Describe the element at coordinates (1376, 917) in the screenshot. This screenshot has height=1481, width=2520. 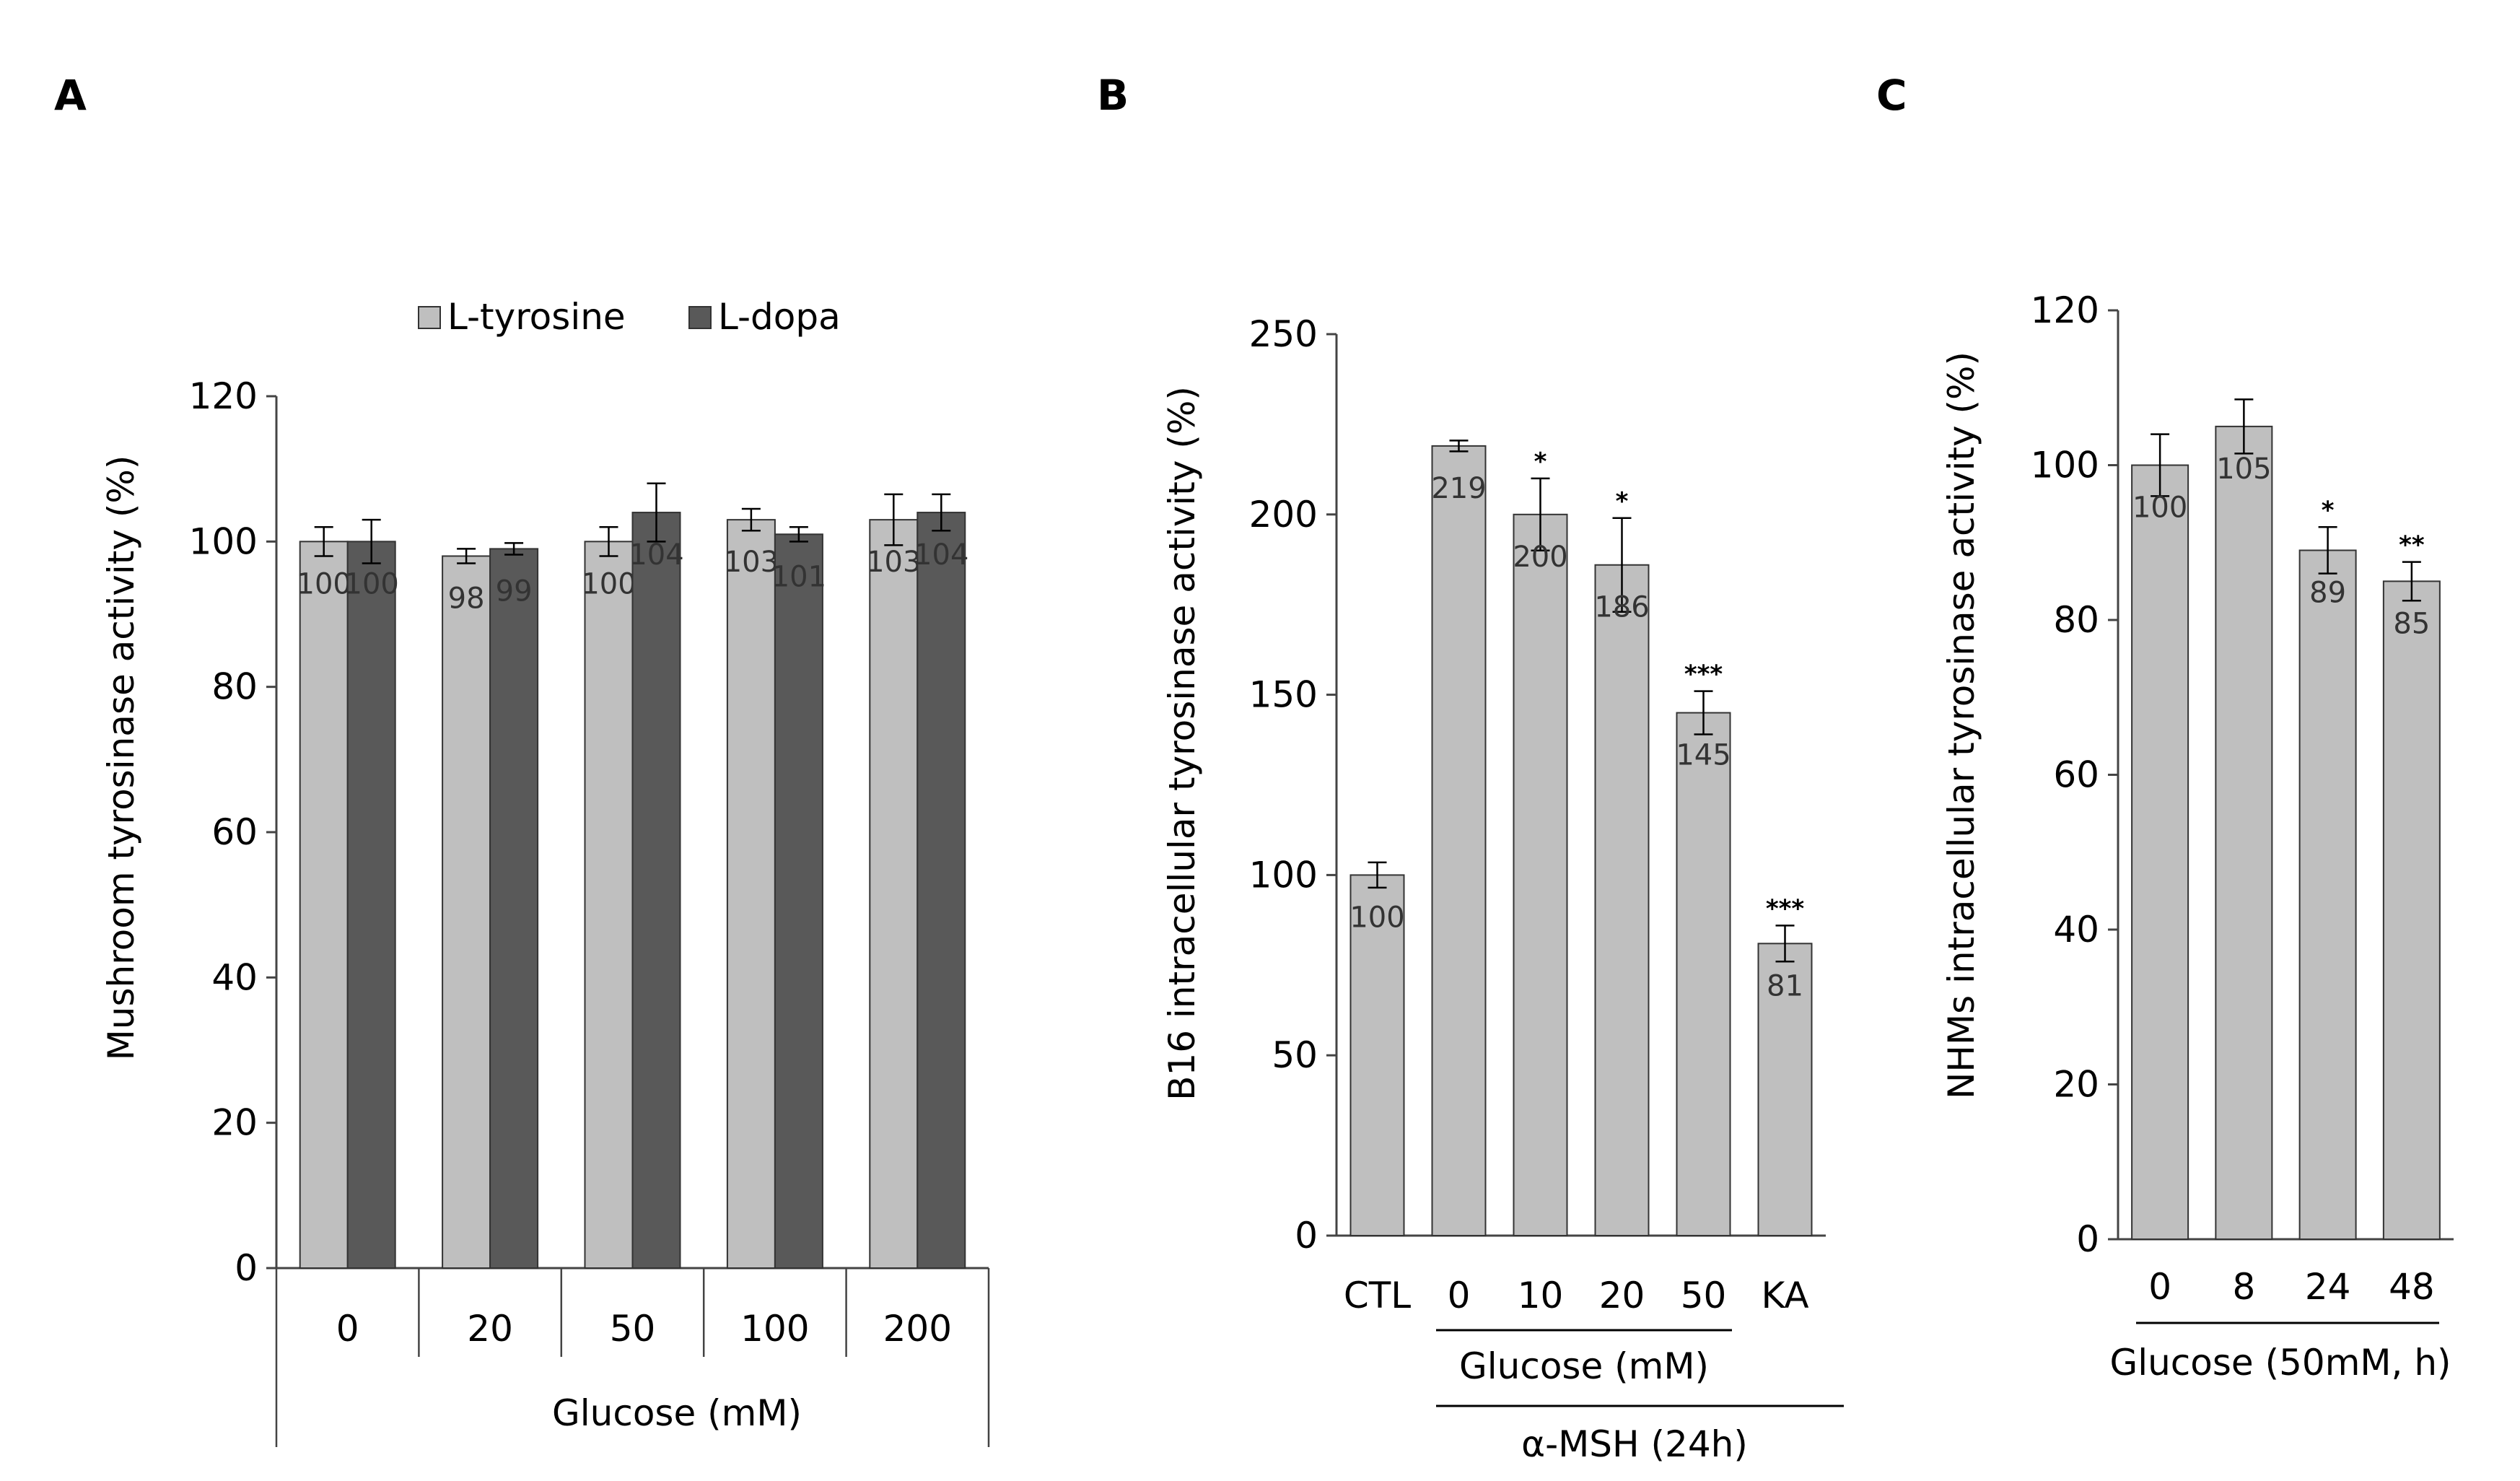
I see `chart-b-data-label-CTL: 100` at that location.